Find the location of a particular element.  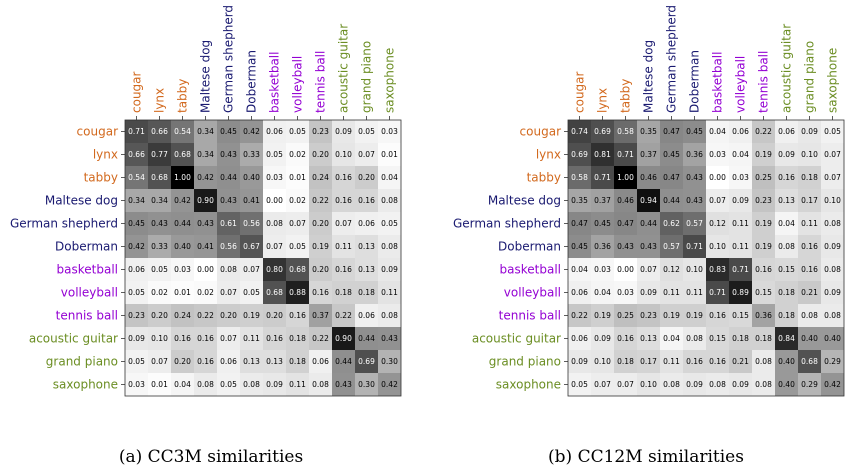

cell-value: 0.22 is located at coordinates (343, 315).